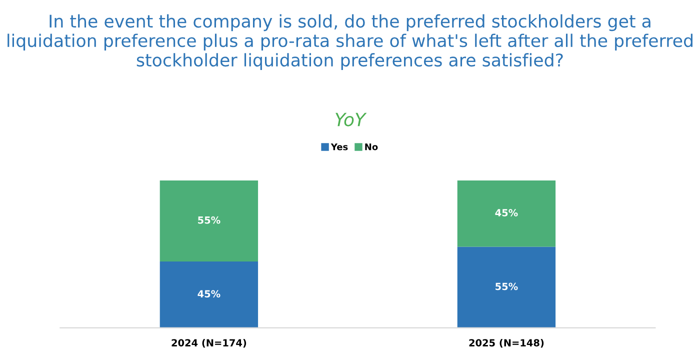  What do you see at coordinates (209, 343) in the screenshot?
I see `x-tick-label: 2024 (N=174)` at bounding box center [209, 343].